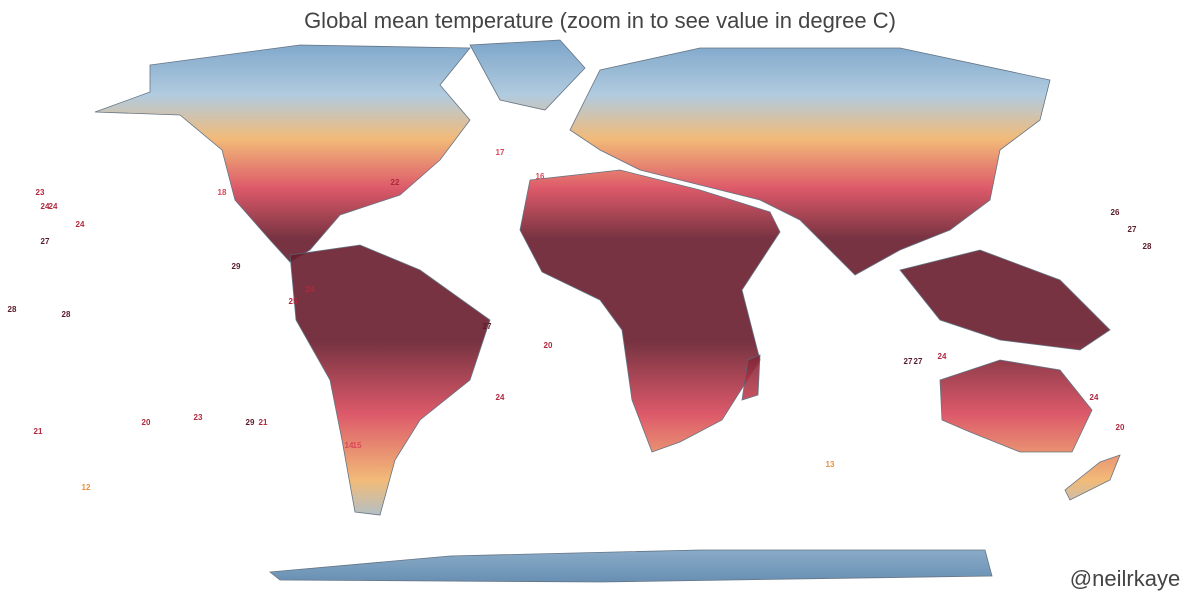 Image resolution: width=1200 pixels, height=607 pixels. What do you see at coordinates (527, 75) in the screenshot?
I see `greenland` at bounding box center [527, 75].